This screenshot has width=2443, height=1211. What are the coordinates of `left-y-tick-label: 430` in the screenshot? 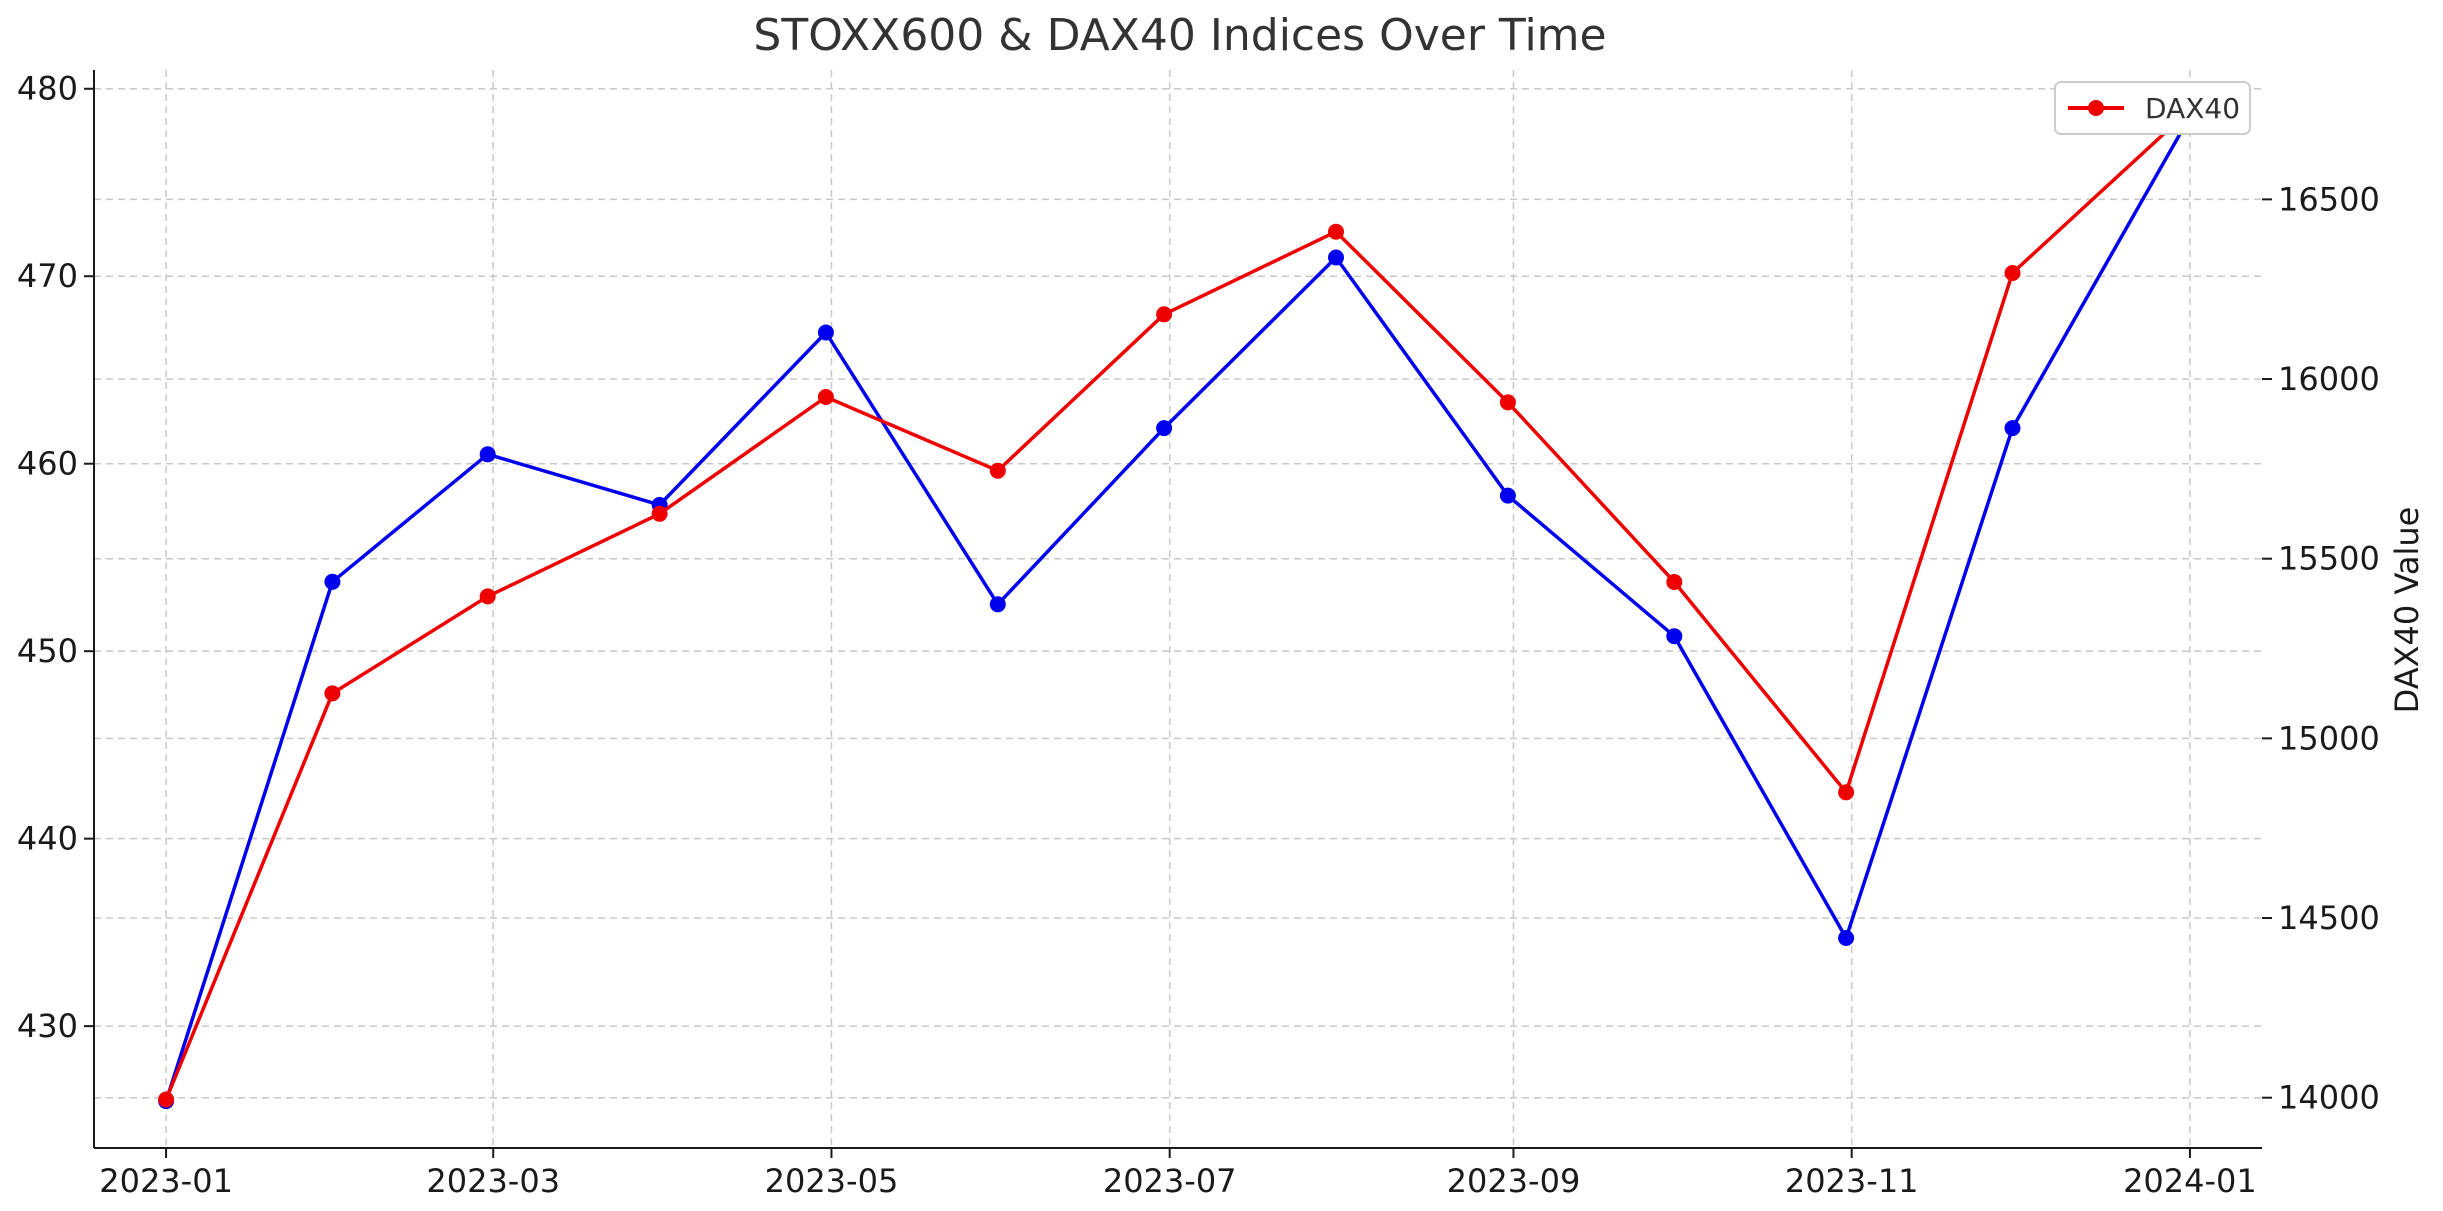 It's located at (47, 1026).